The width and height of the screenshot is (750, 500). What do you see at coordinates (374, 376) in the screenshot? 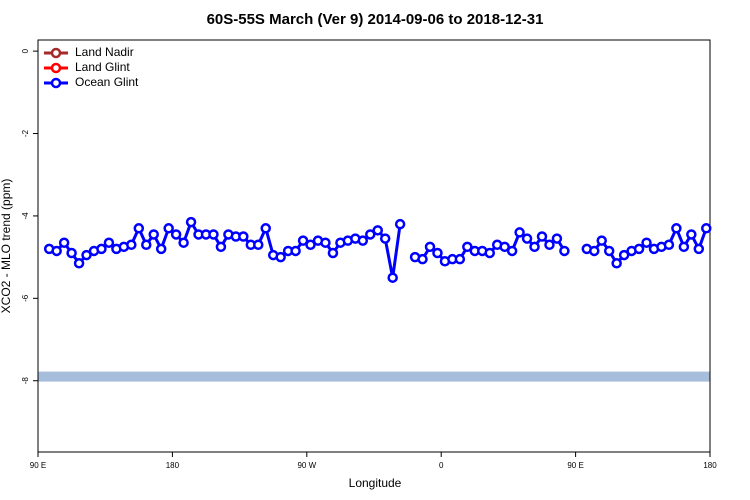
I see `reference-band` at bounding box center [374, 376].